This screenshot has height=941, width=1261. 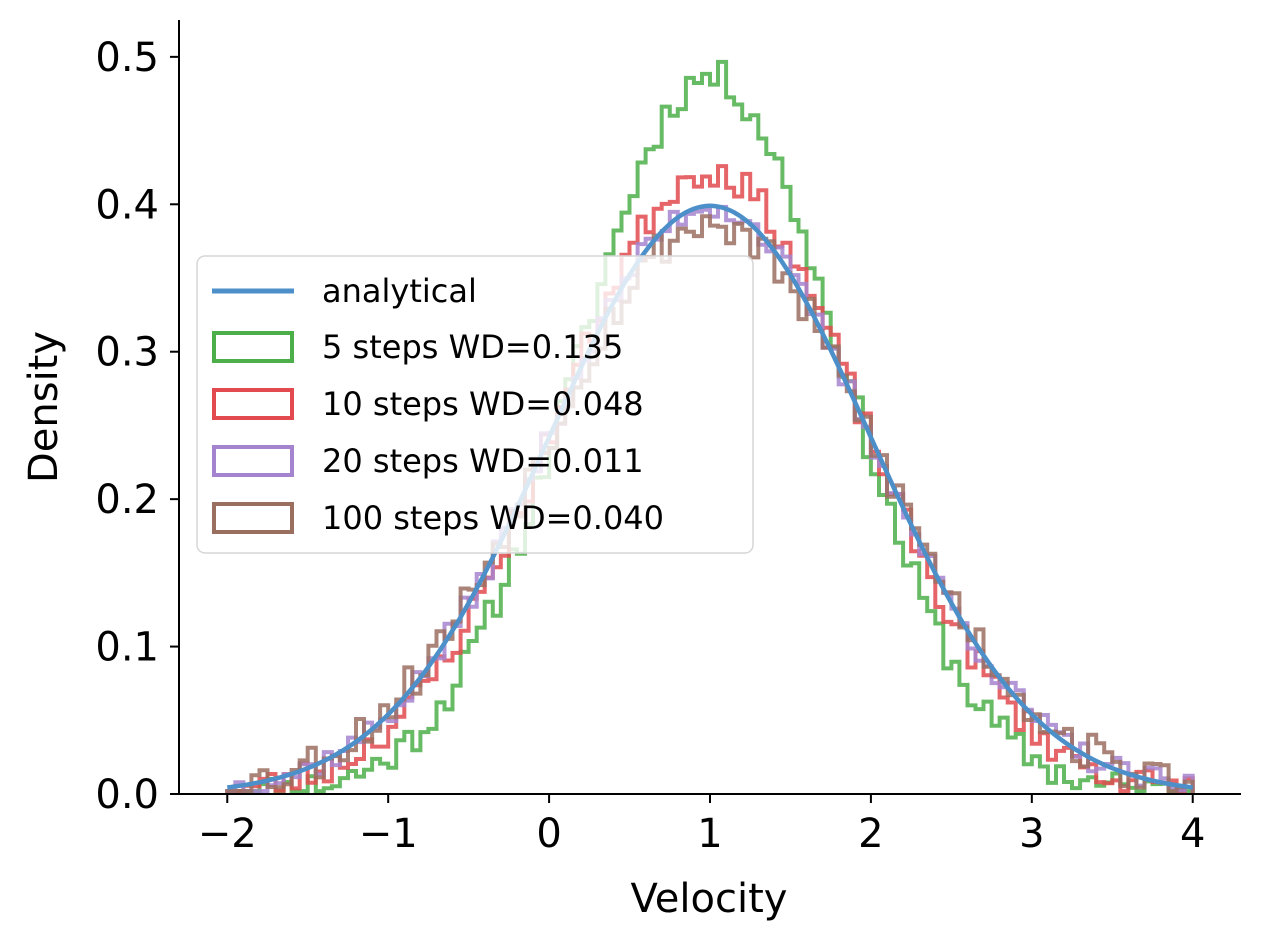 What do you see at coordinates (709, 834) in the screenshot?
I see `x-tick-label: 1` at bounding box center [709, 834].